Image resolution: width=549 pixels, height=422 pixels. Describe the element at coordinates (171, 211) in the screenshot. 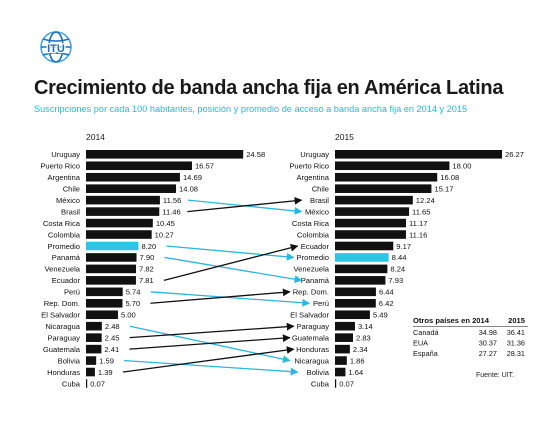

I see `value-label-2014-brasil: 11.46` at that location.